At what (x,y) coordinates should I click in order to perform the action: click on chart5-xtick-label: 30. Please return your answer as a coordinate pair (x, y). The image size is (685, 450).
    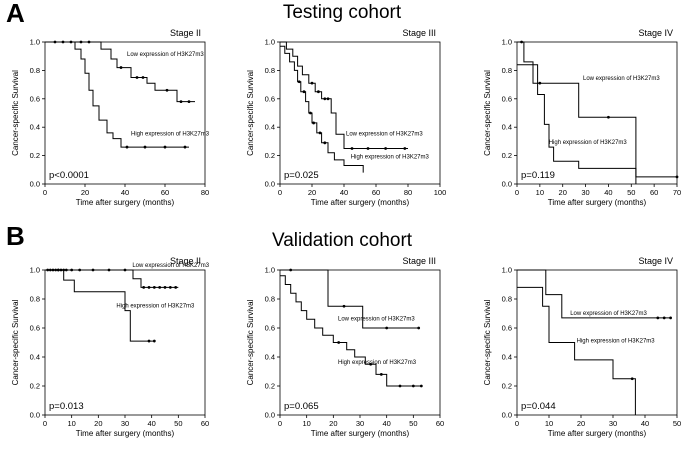
    Looking at the image, I should click on (360, 423).